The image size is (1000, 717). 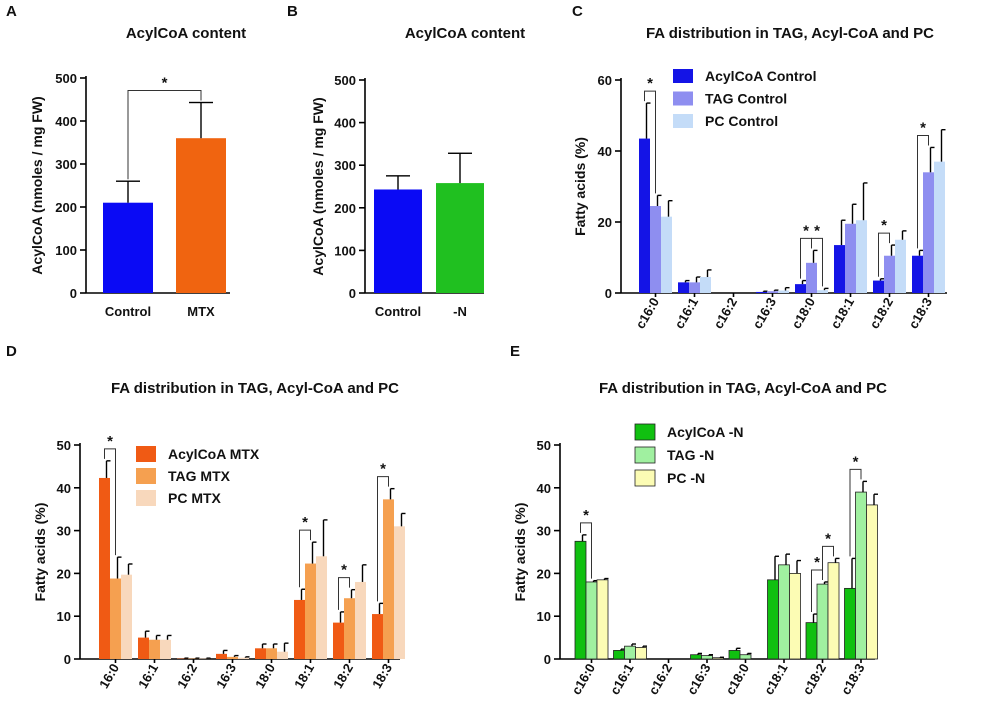 I want to click on bar-E-tag--n-4, so click(x=745, y=657).